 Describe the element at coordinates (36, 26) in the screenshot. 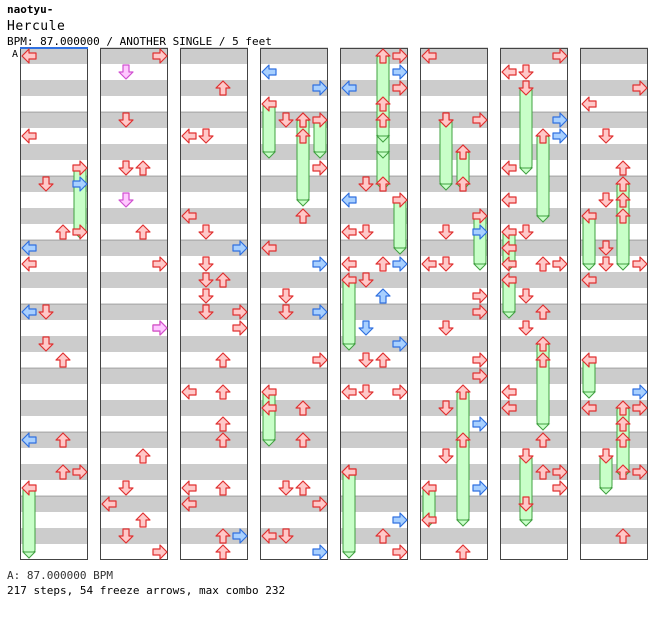

I see `song-title: Hercule` at that location.